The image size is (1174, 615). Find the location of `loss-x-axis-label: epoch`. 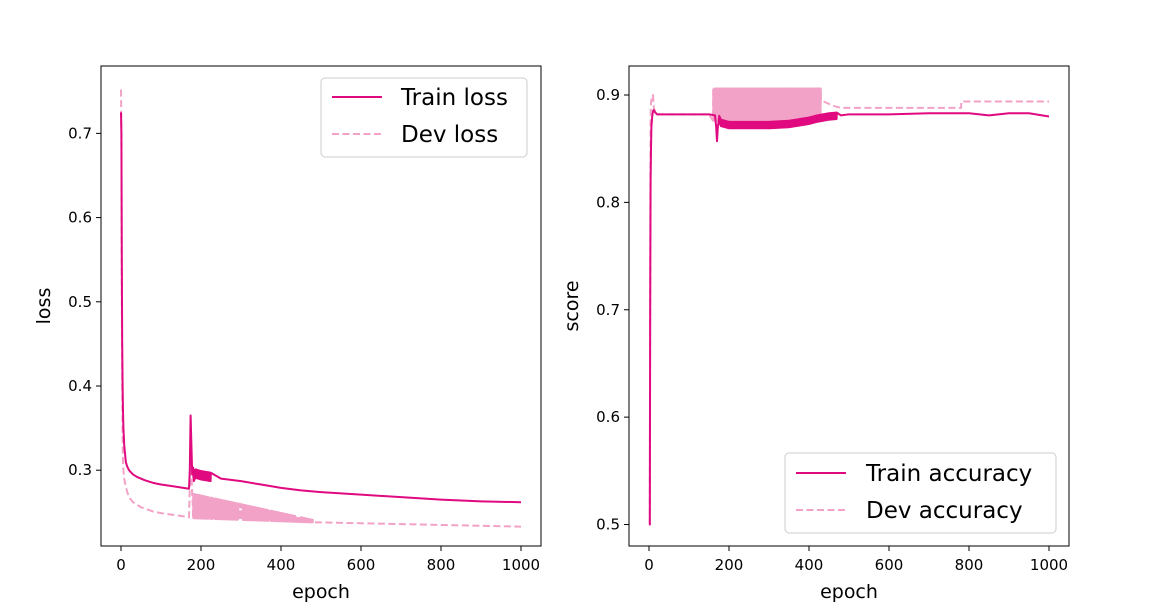

loss-x-axis-label: epoch is located at coordinates (321, 592).